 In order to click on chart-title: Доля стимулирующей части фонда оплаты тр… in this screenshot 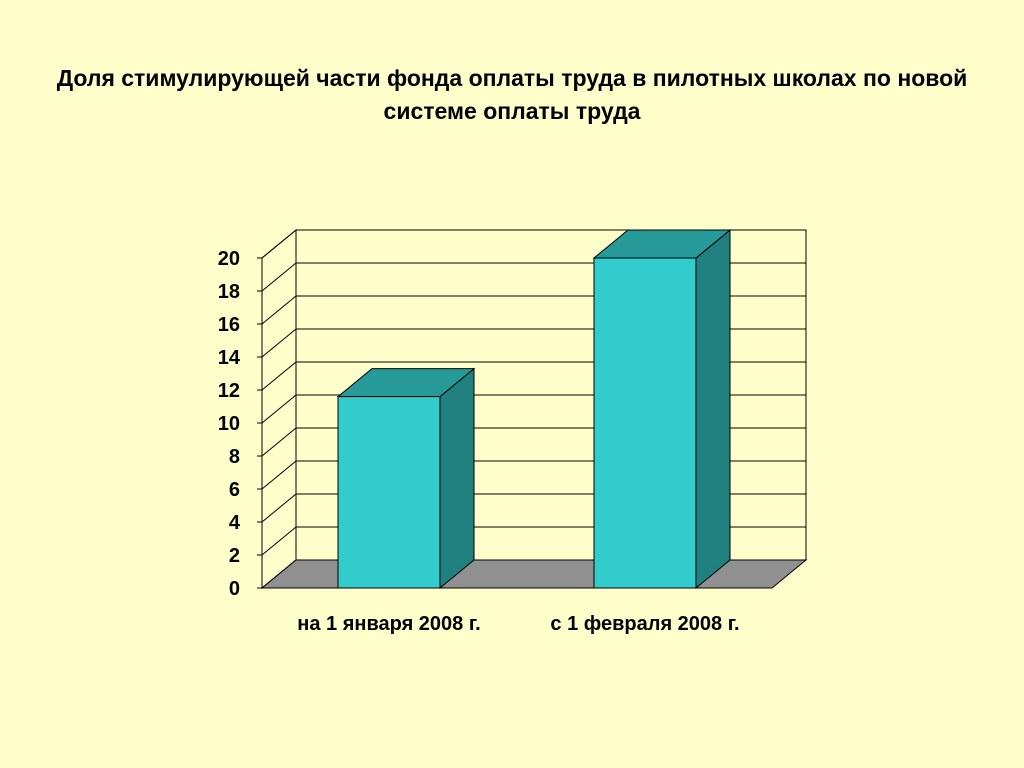, I will do `click(512, 94)`.